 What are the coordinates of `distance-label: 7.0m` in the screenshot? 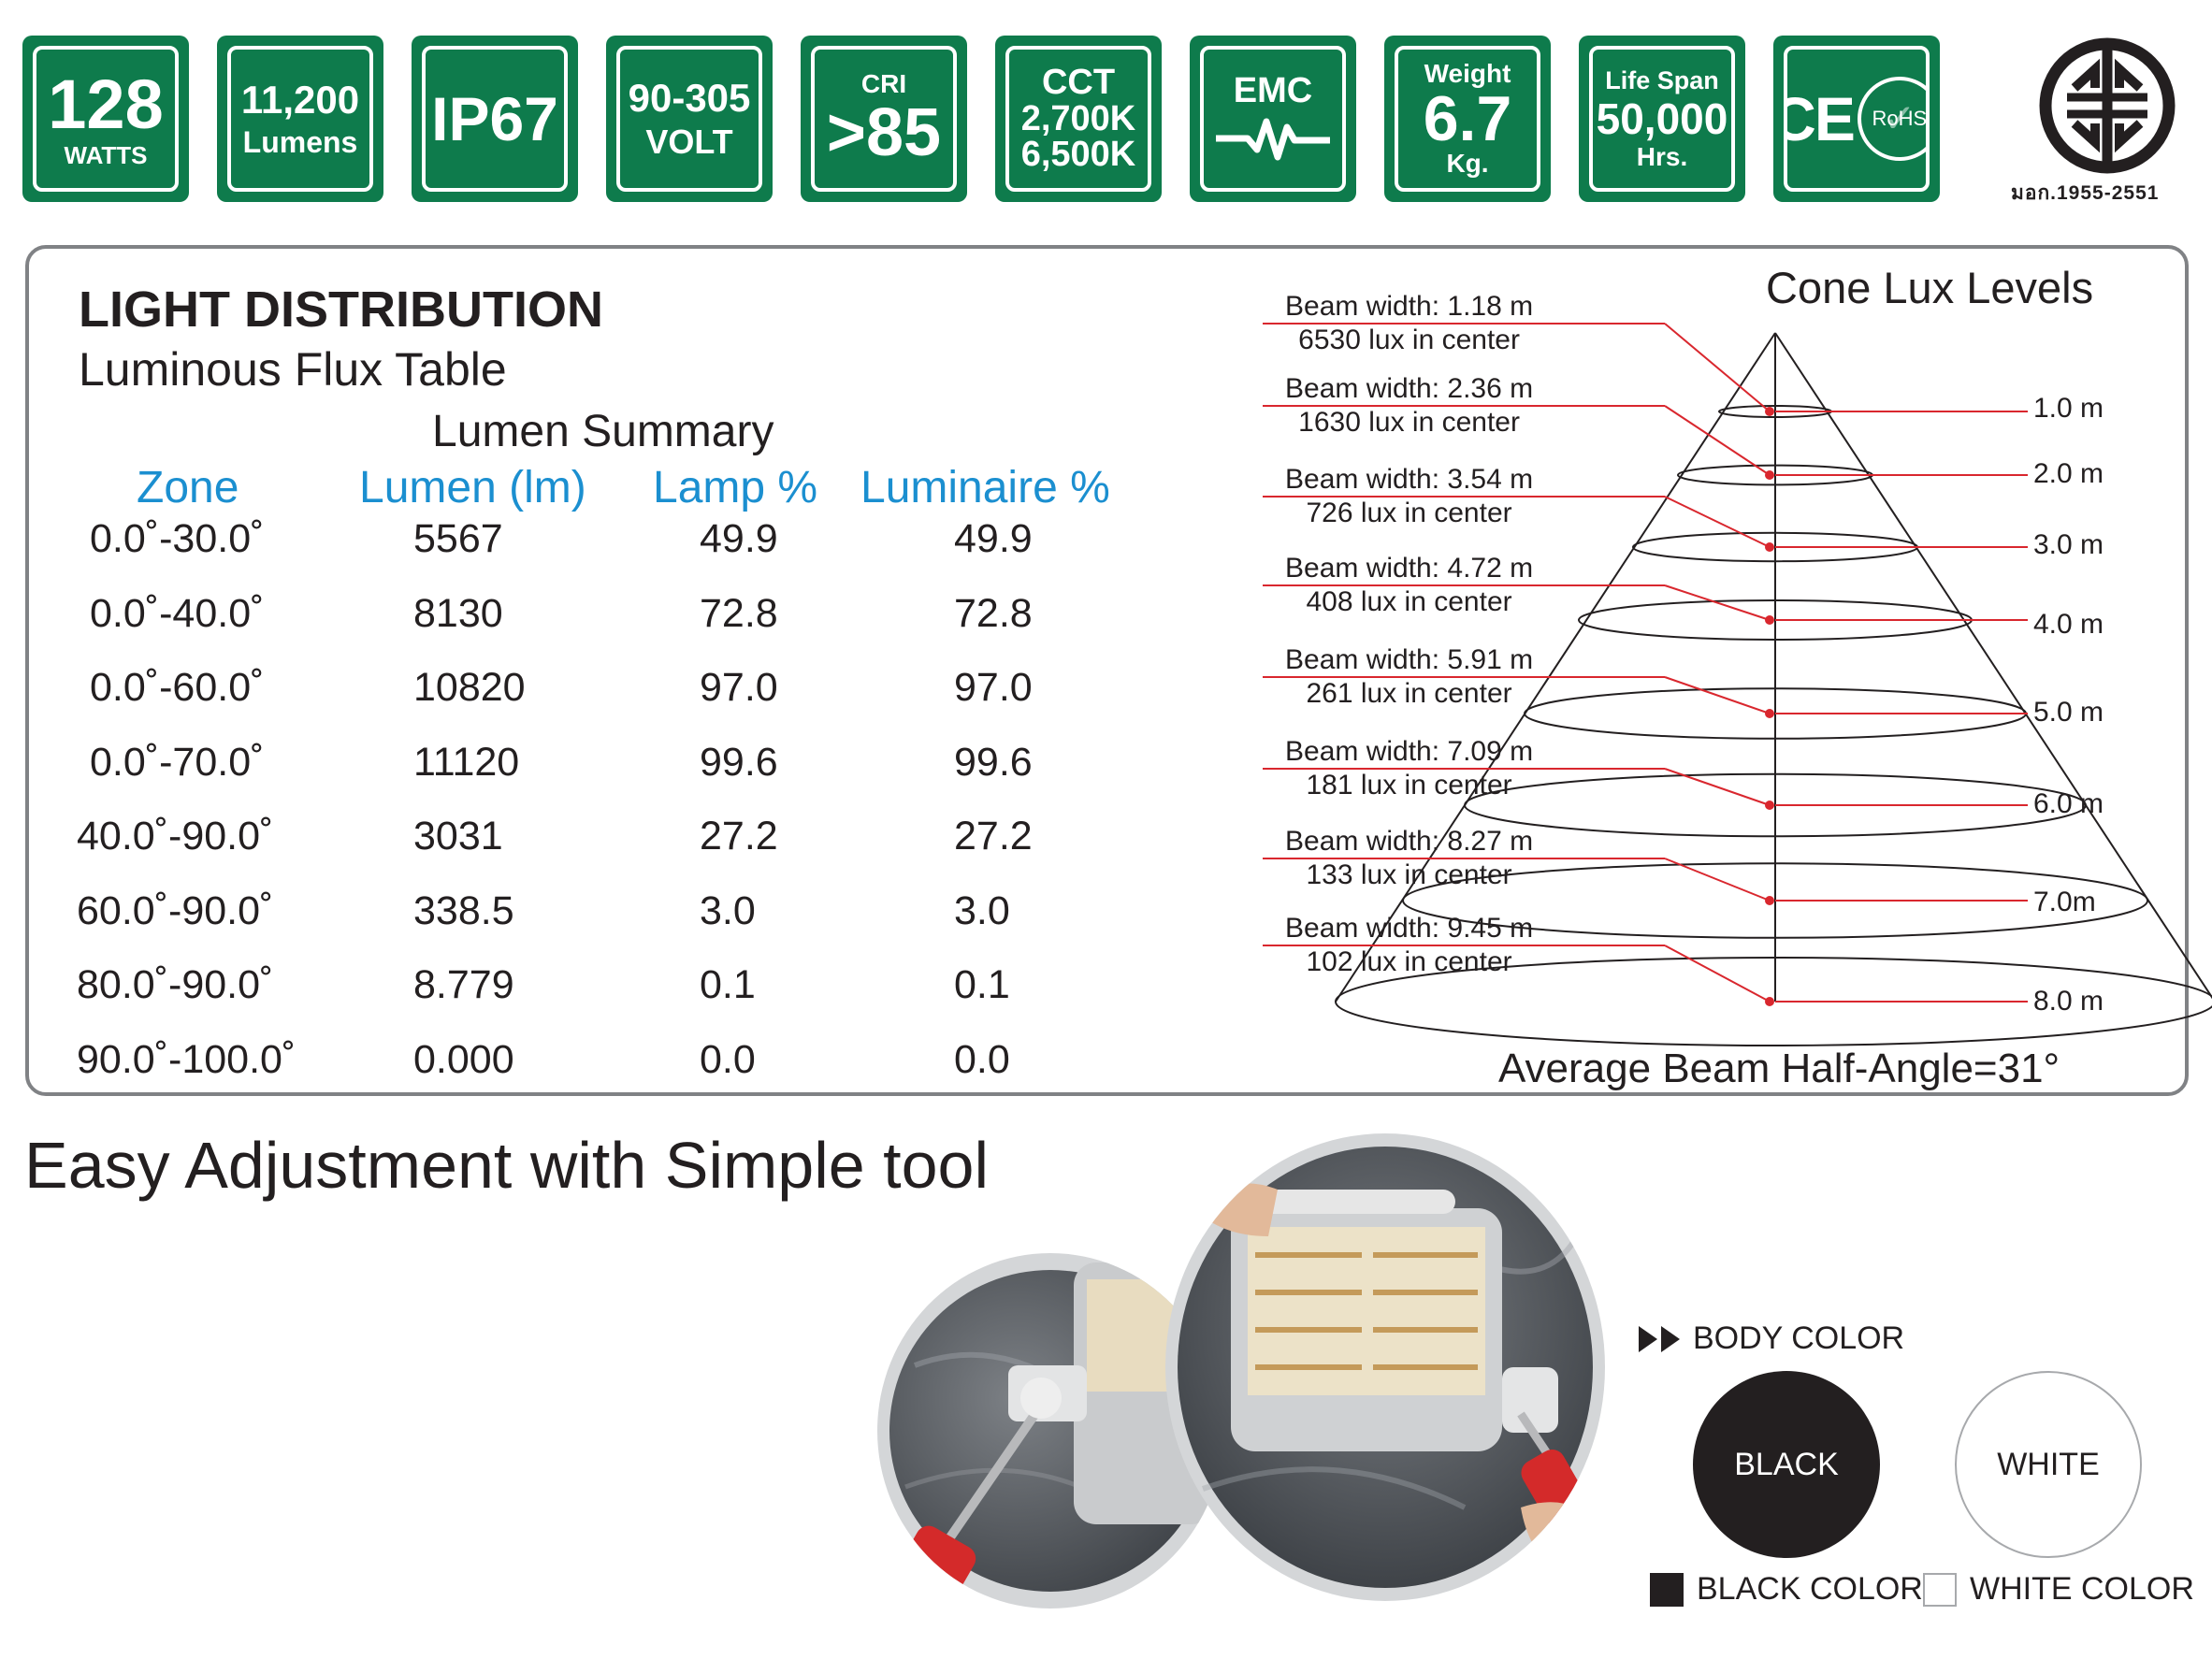 It's located at (2064, 902).